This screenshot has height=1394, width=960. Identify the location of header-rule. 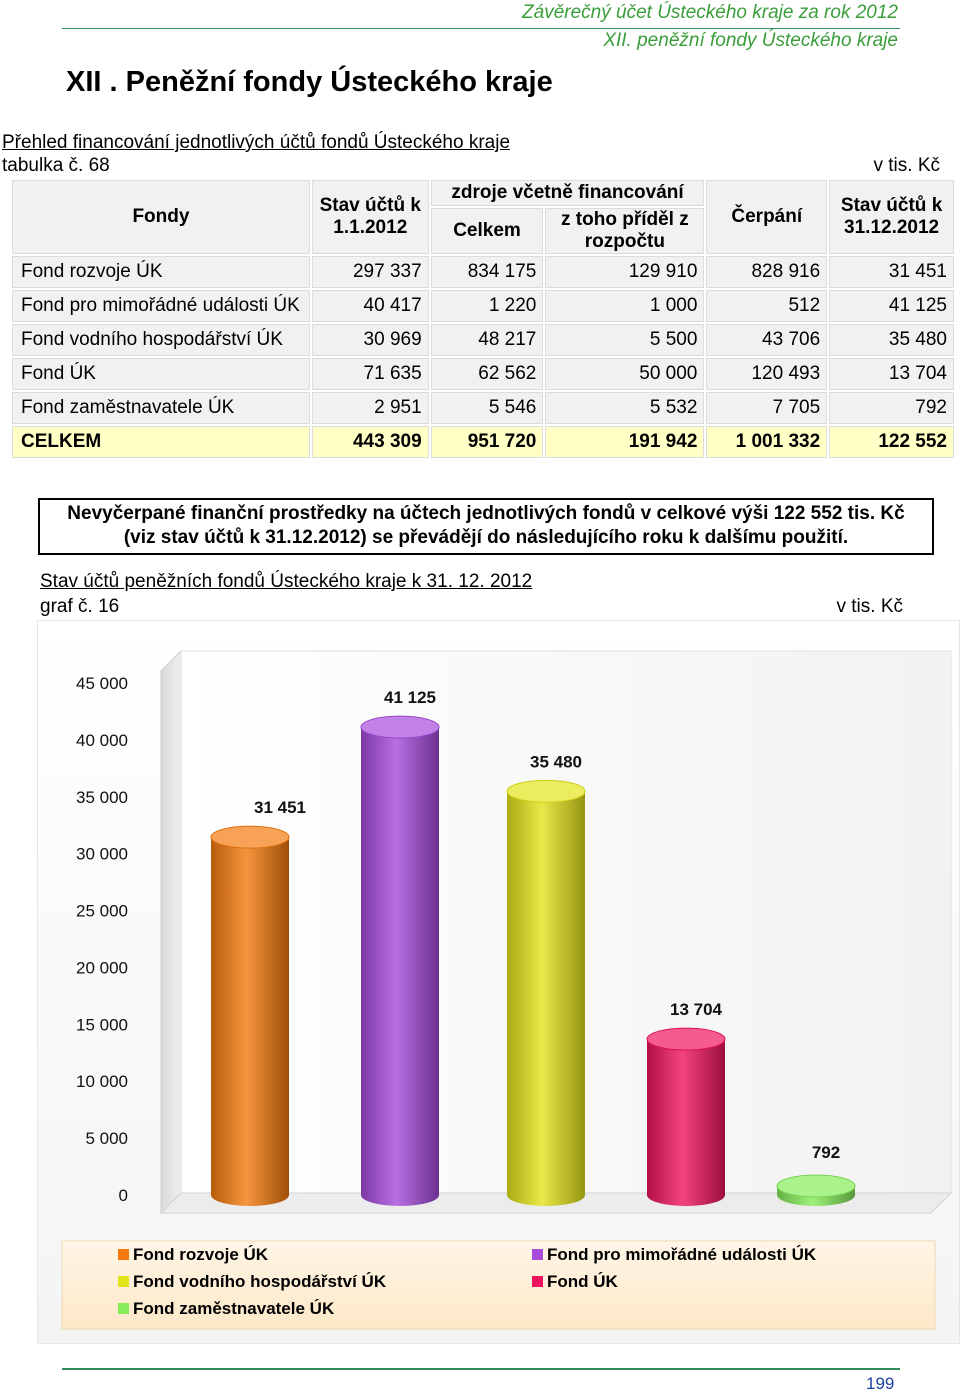
(481, 28).